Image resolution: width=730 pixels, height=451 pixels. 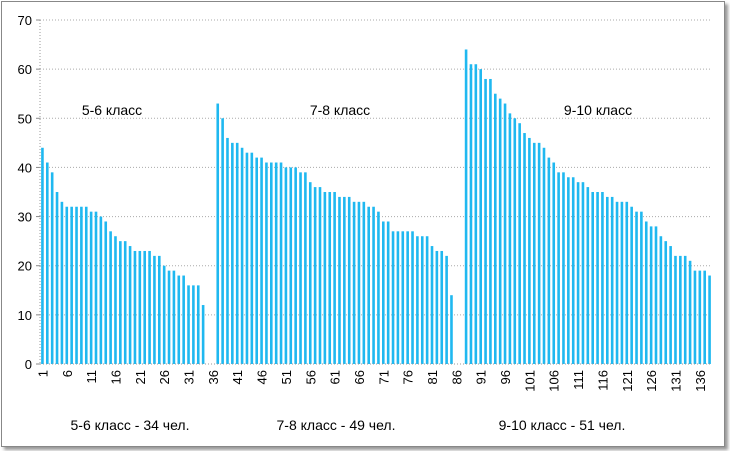 I want to click on x-tick-label: 21, so click(x=140, y=377).